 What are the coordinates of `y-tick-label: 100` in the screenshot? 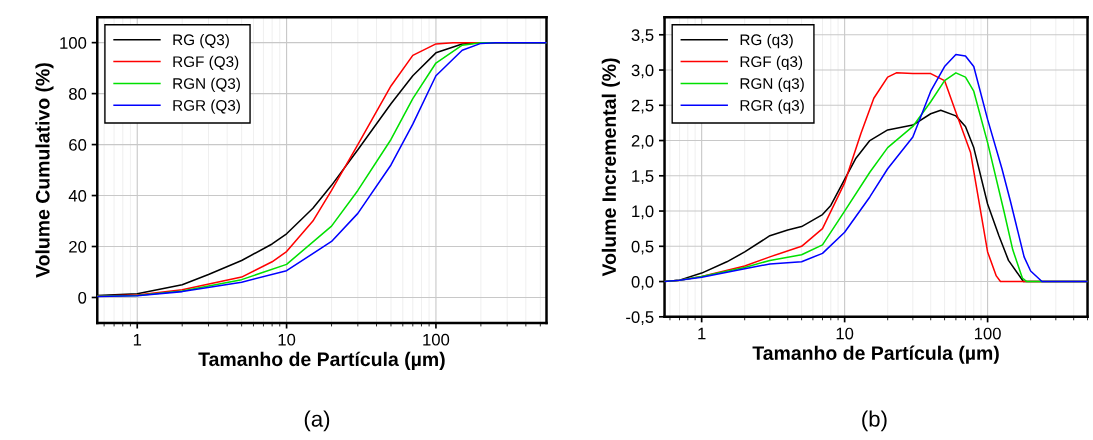 It's located at (73, 43).